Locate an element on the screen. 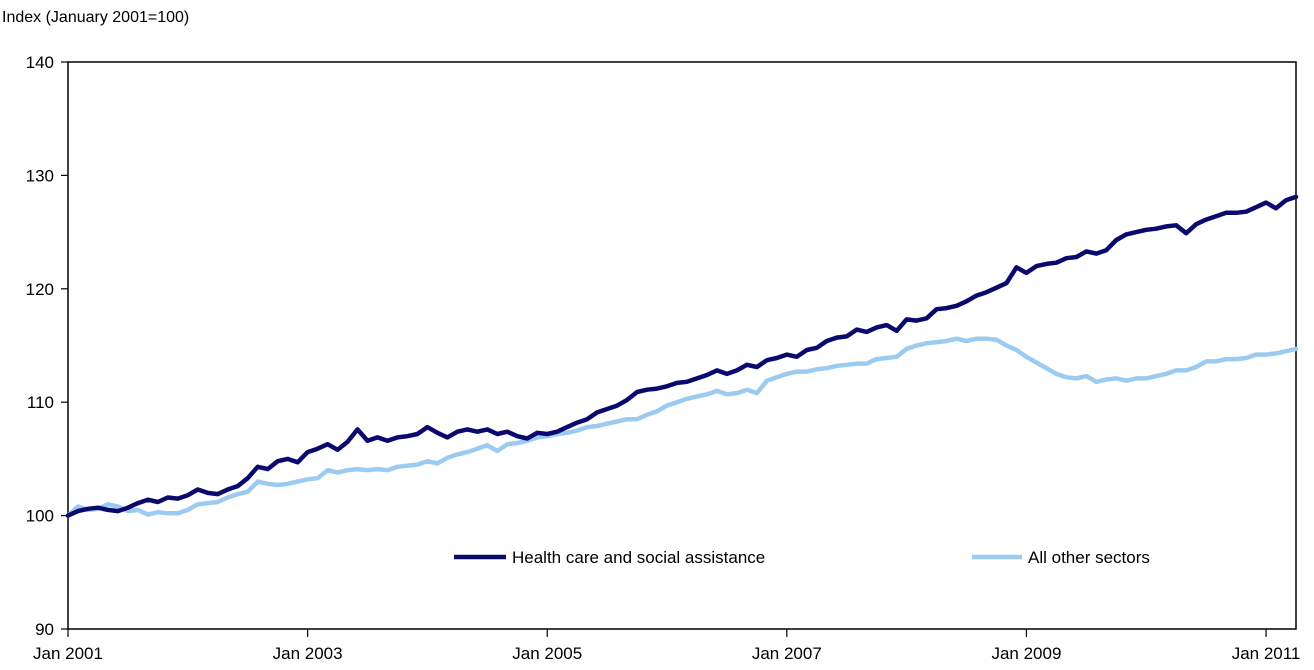 The height and width of the screenshot is (670, 1314). y-tick-label: 110 is located at coordinates (40, 402).